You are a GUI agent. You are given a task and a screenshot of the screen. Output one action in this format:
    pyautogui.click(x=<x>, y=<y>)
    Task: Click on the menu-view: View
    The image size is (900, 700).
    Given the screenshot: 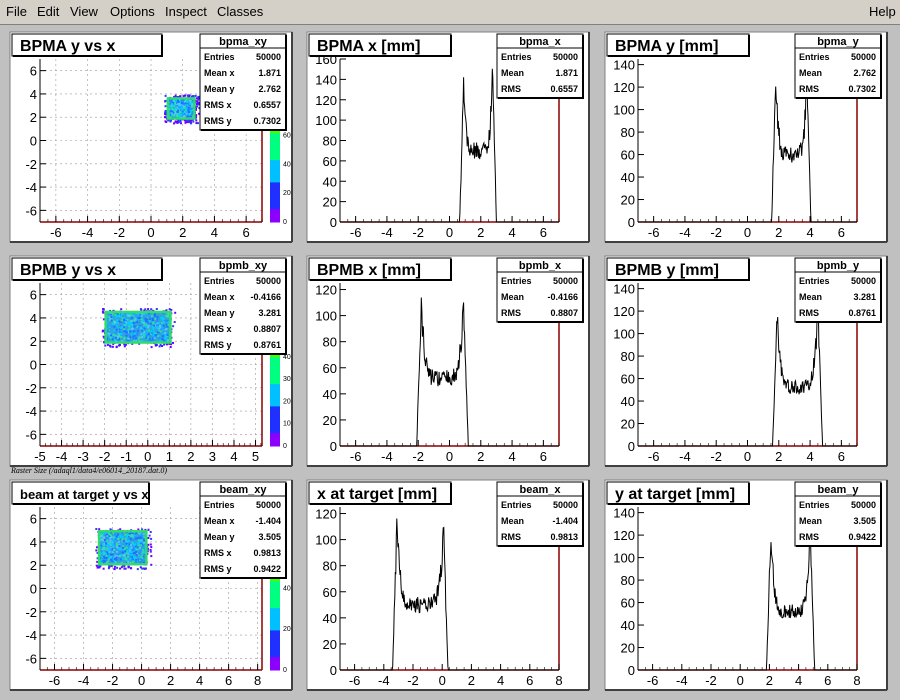 What is the action you would take?
    pyautogui.click(x=84, y=11)
    